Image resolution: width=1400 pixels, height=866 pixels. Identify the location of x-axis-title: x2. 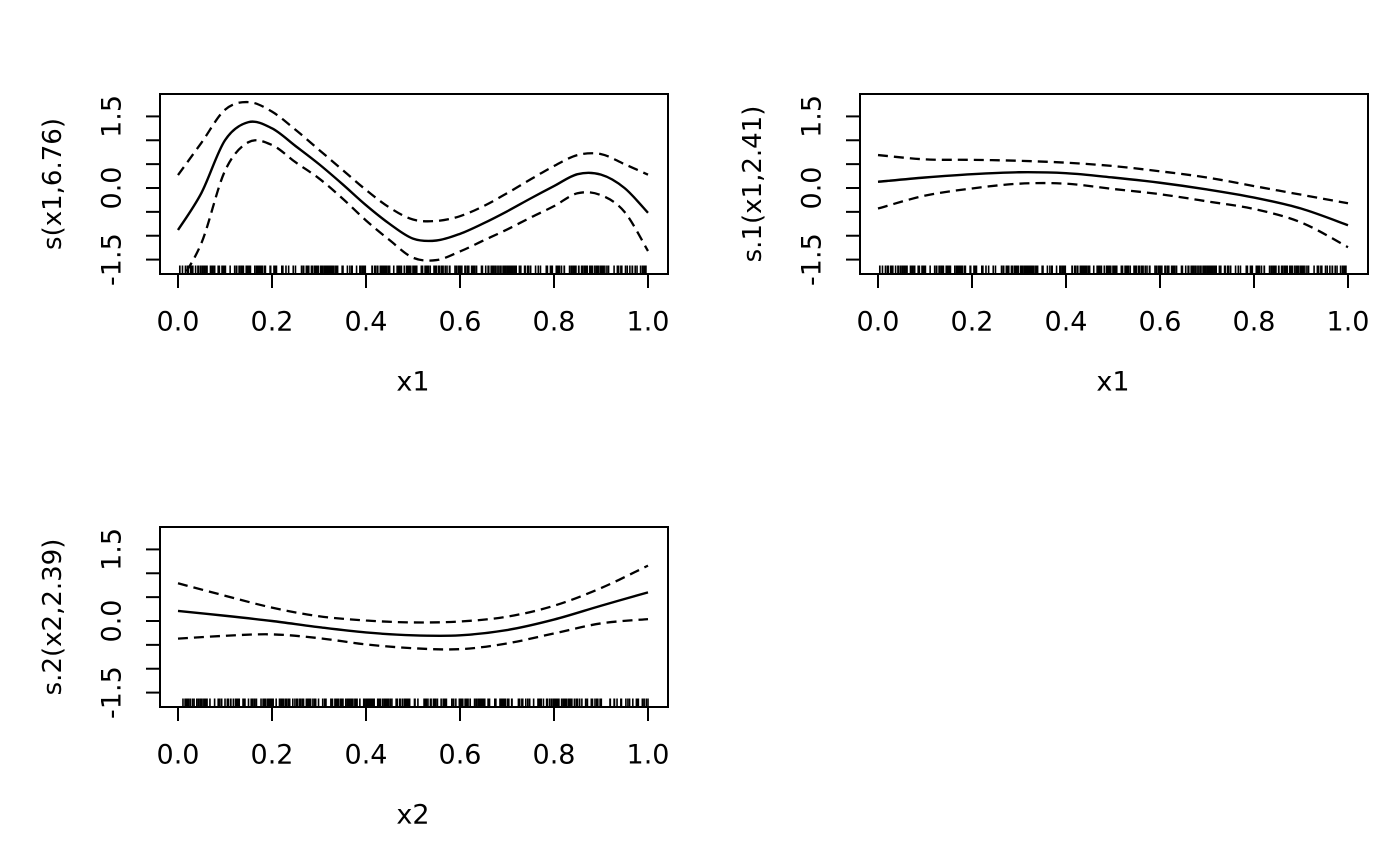
(412, 815).